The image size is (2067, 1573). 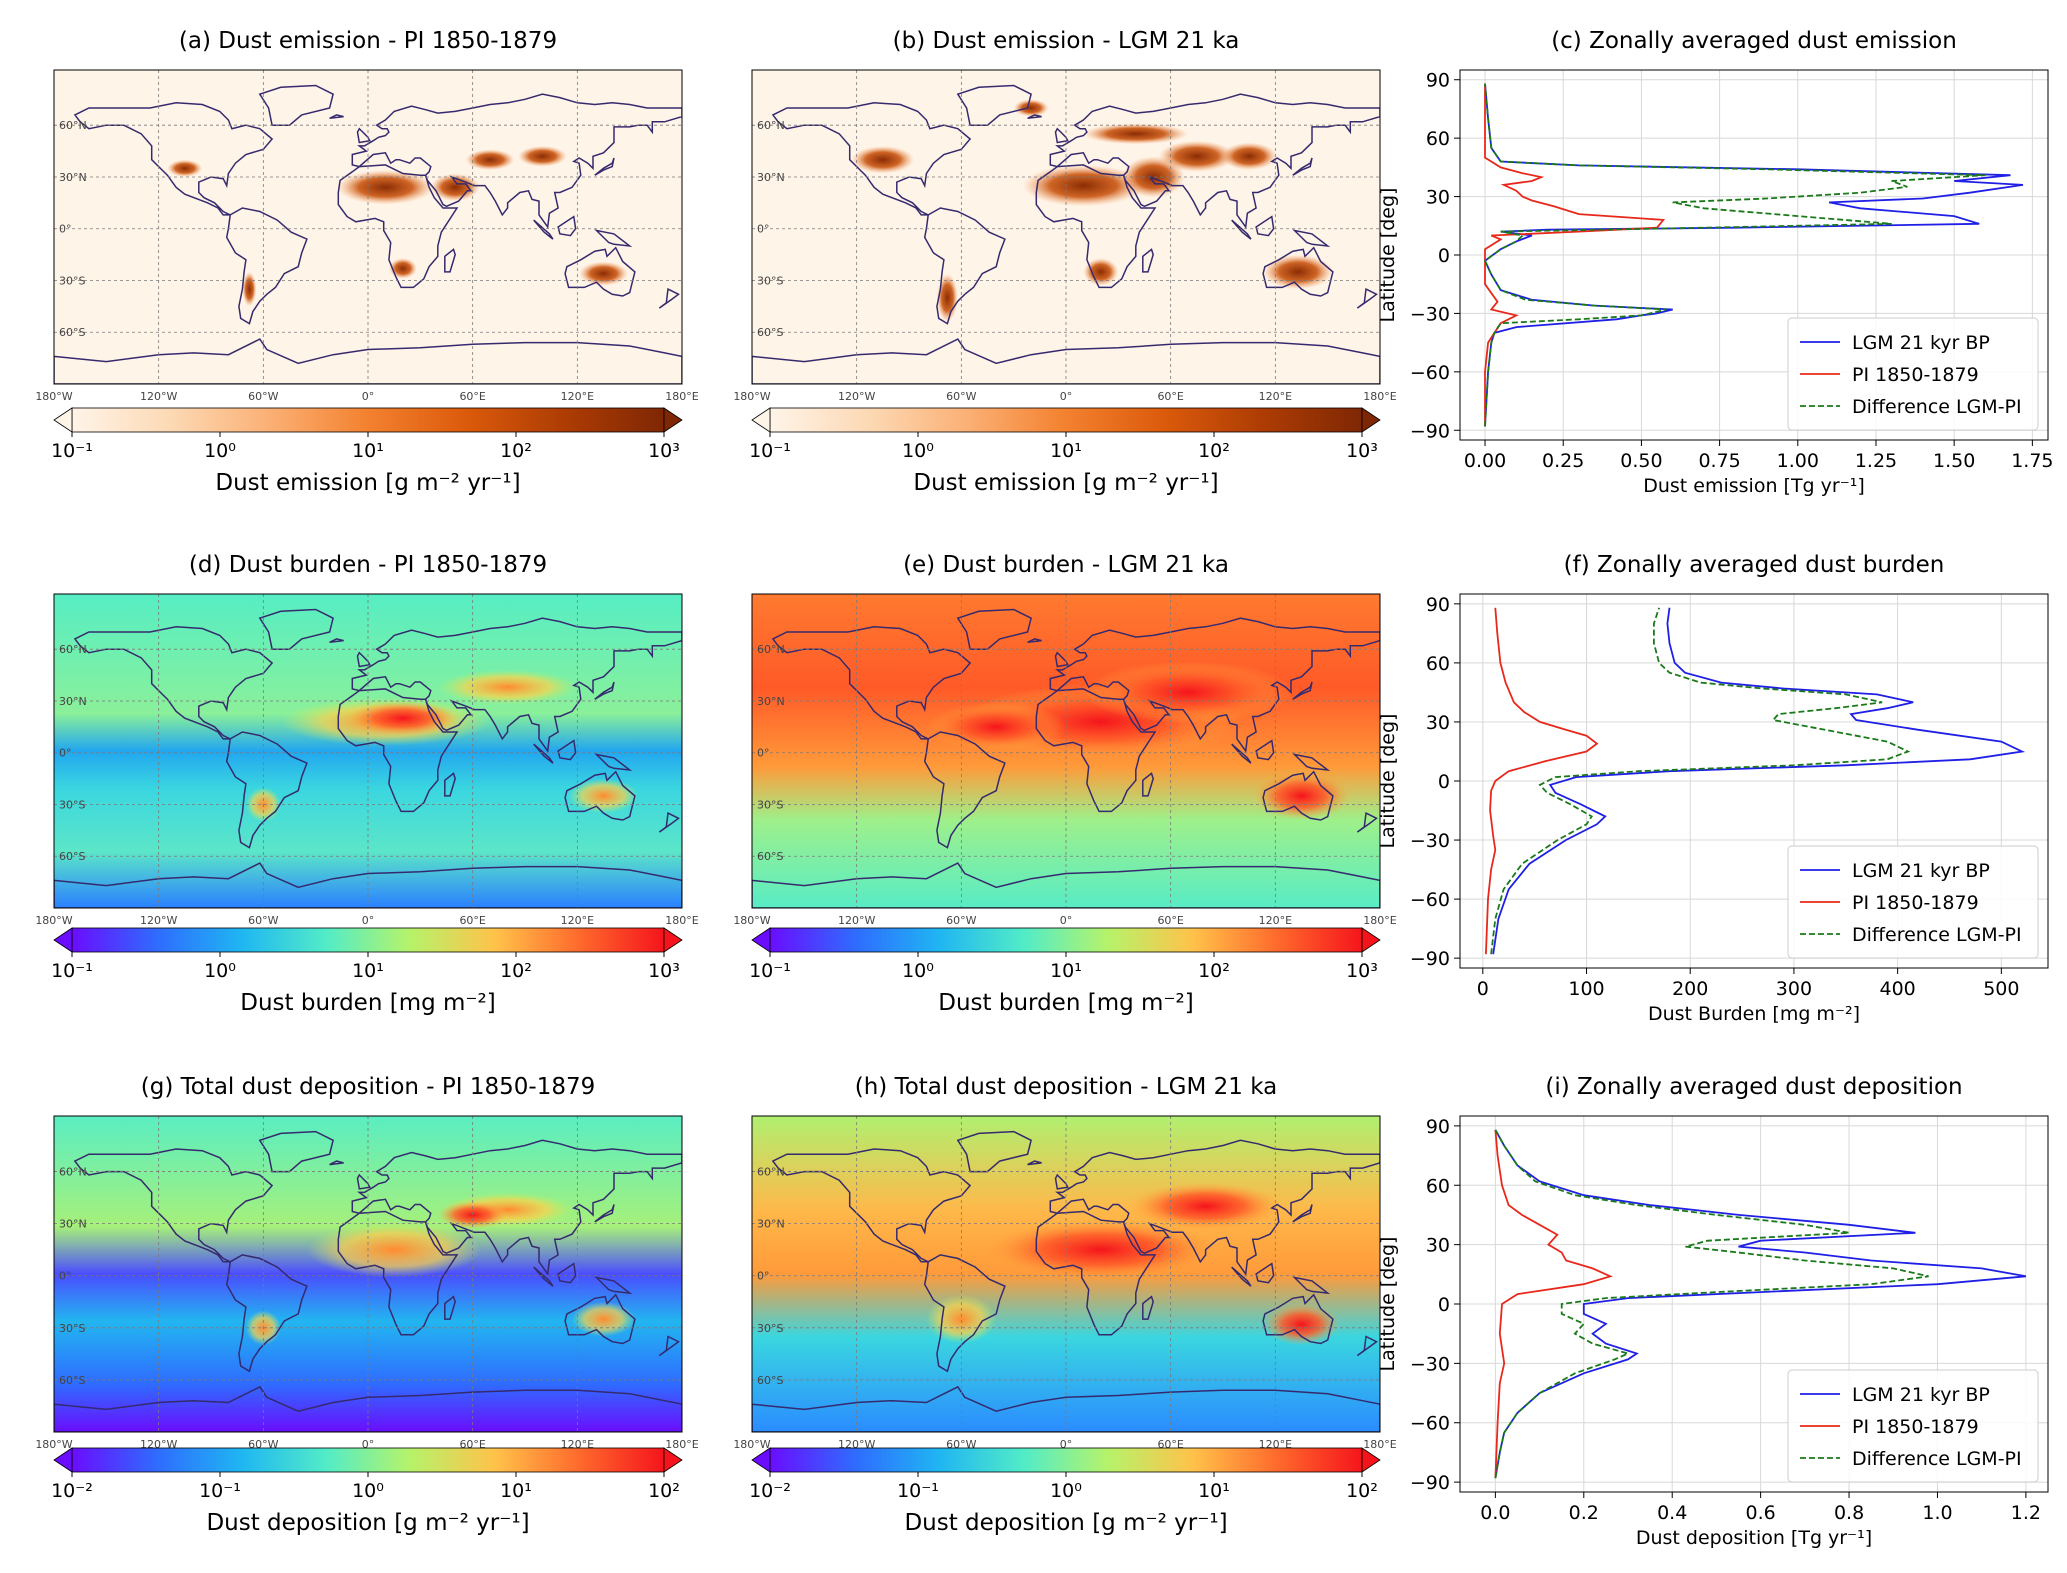 What do you see at coordinates (472, 396) in the screenshot?
I see `map-lon-tick: 60°E` at bounding box center [472, 396].